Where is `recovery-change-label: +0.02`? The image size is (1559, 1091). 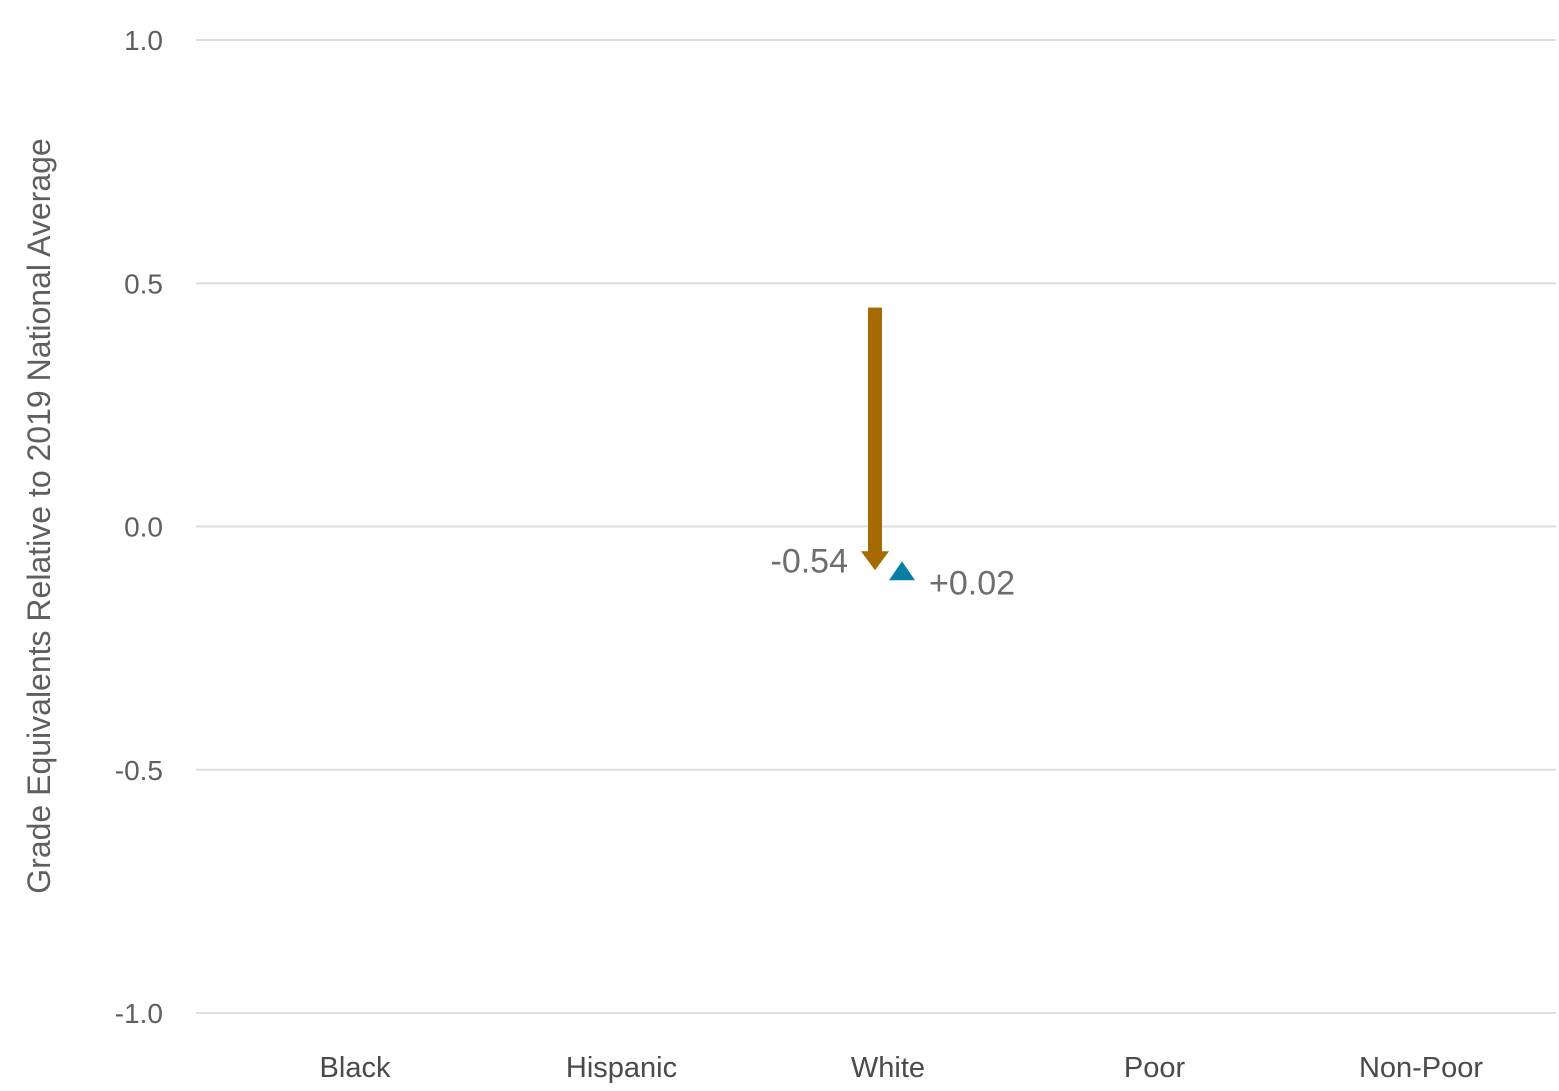 recovery-change-label: +0.02 is located at coordinates (972, 583).